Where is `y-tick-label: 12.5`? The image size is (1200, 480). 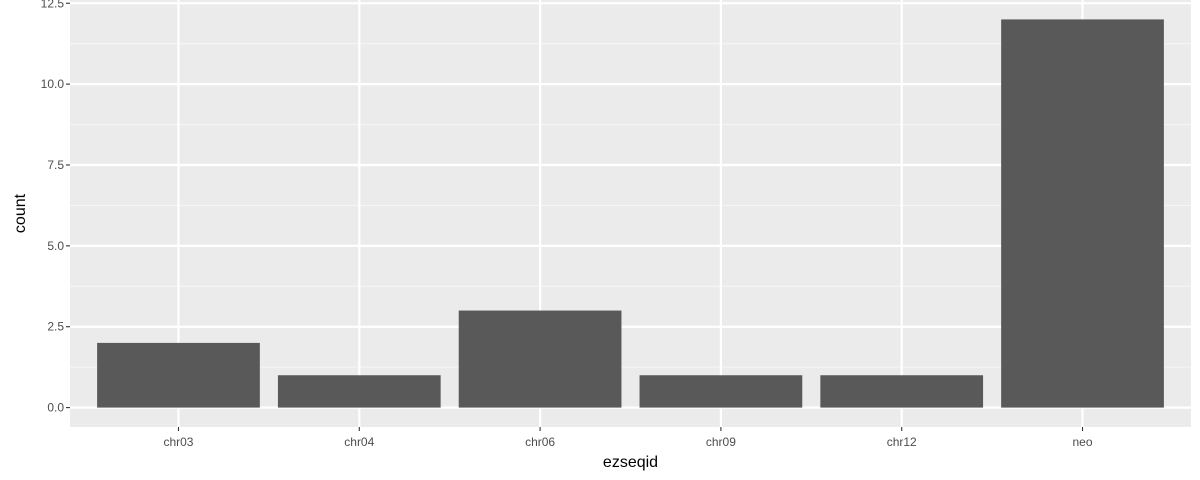 y-tick-label: 12.5 is located at coordinates (53, 5).